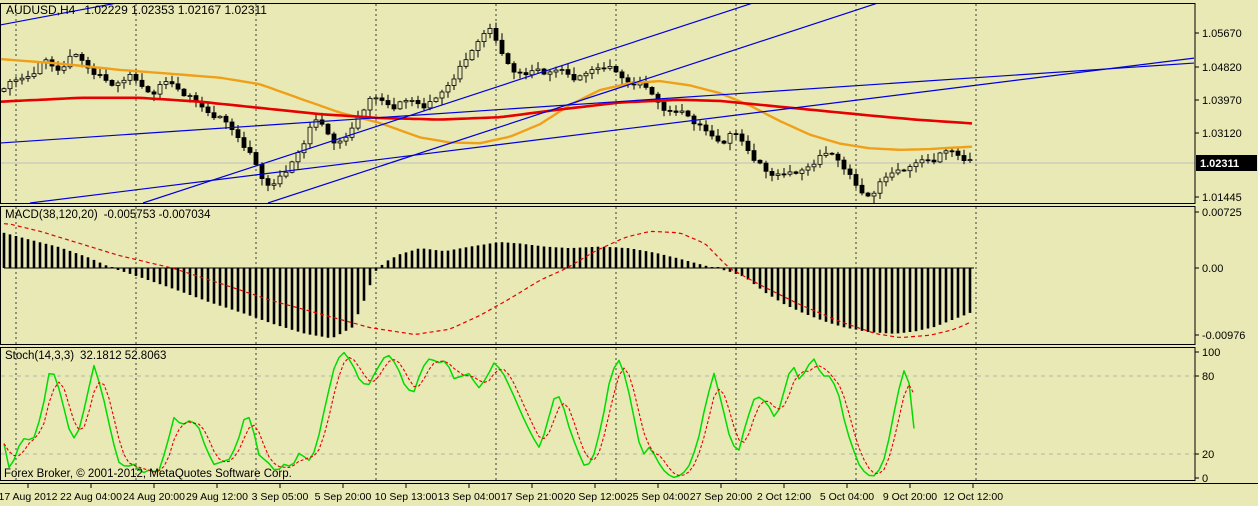  Describe the element at coordinates (1223, 336) in the screenshot. I see `macd-axis-label: -0.00976` at that location.